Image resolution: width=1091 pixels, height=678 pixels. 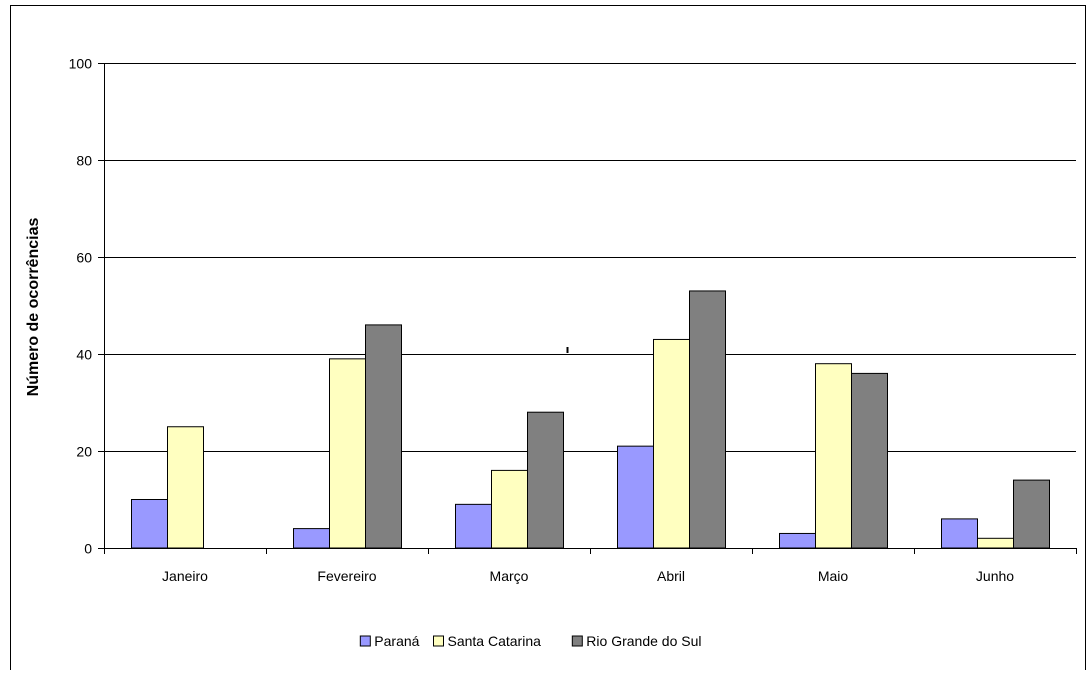 I want to click on legend: Paraná Santa Catarina Rio Grande do Sul, so click(x=530, y=641).